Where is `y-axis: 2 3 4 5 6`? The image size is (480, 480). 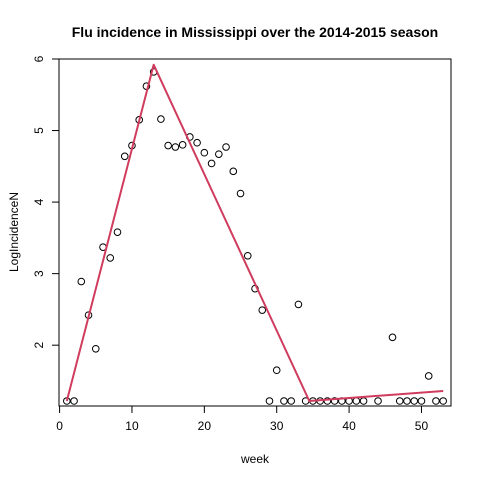 y-axis: 2 3 4 5 6 is located at coordinates (45, 202).